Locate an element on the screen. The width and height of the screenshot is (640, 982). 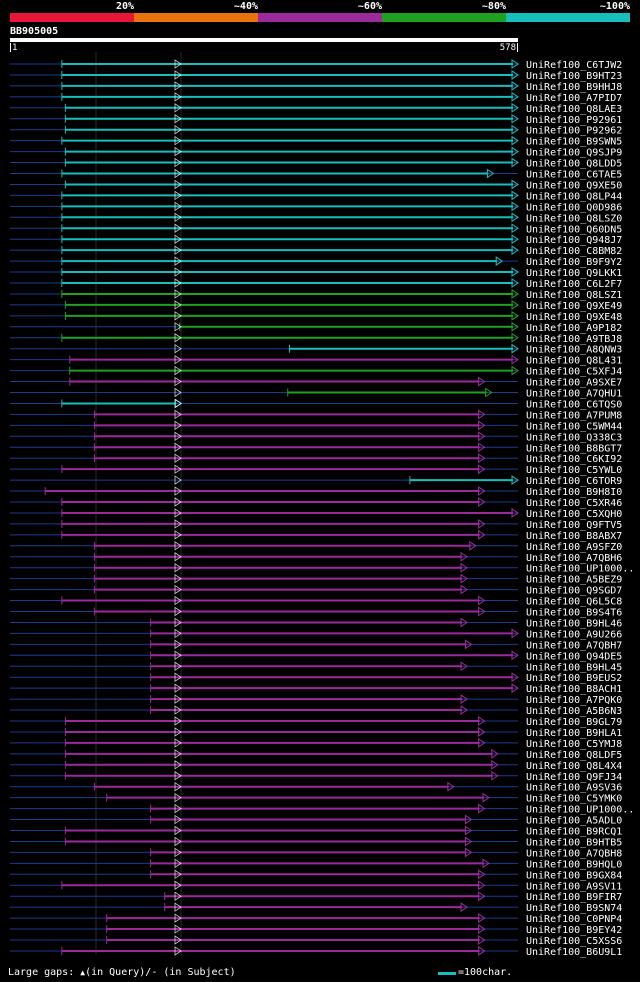
hit-label: UniRef100_Q8LP44 is located at coordinates (574, 196).